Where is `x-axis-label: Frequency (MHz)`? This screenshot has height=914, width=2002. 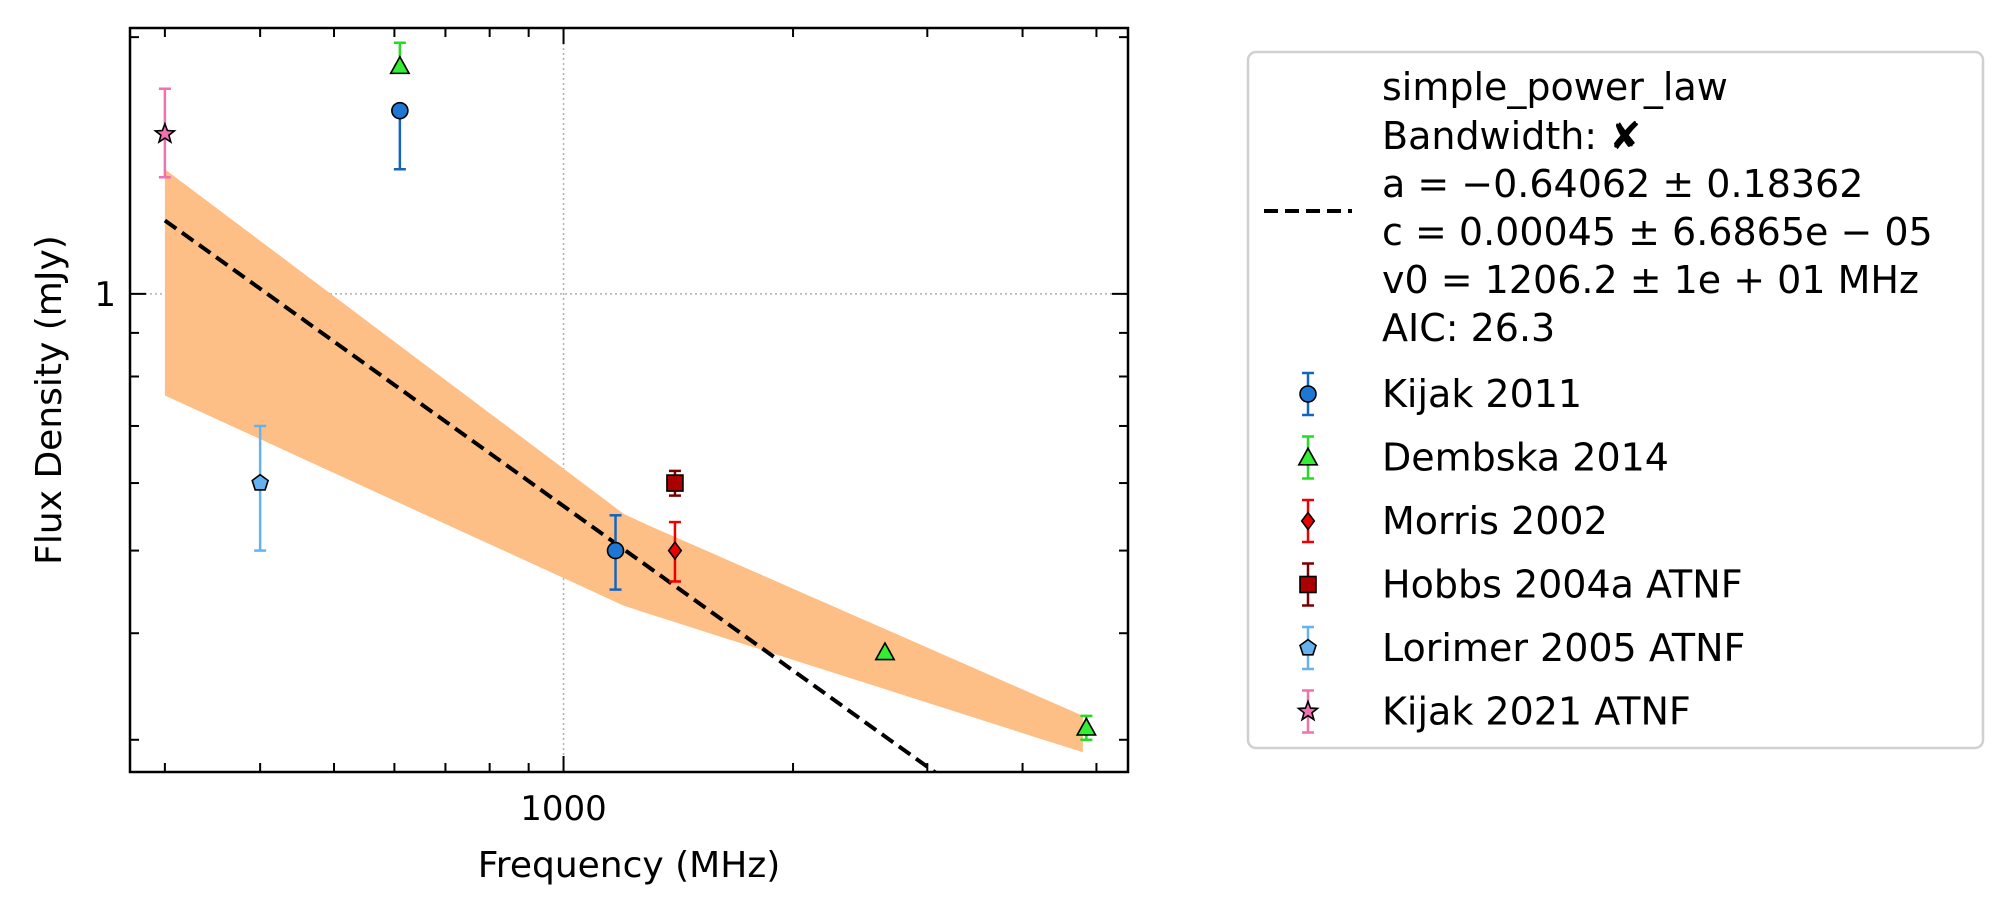
x-axis-label: Frequency (MHz) is located at coordinates (629, 865).